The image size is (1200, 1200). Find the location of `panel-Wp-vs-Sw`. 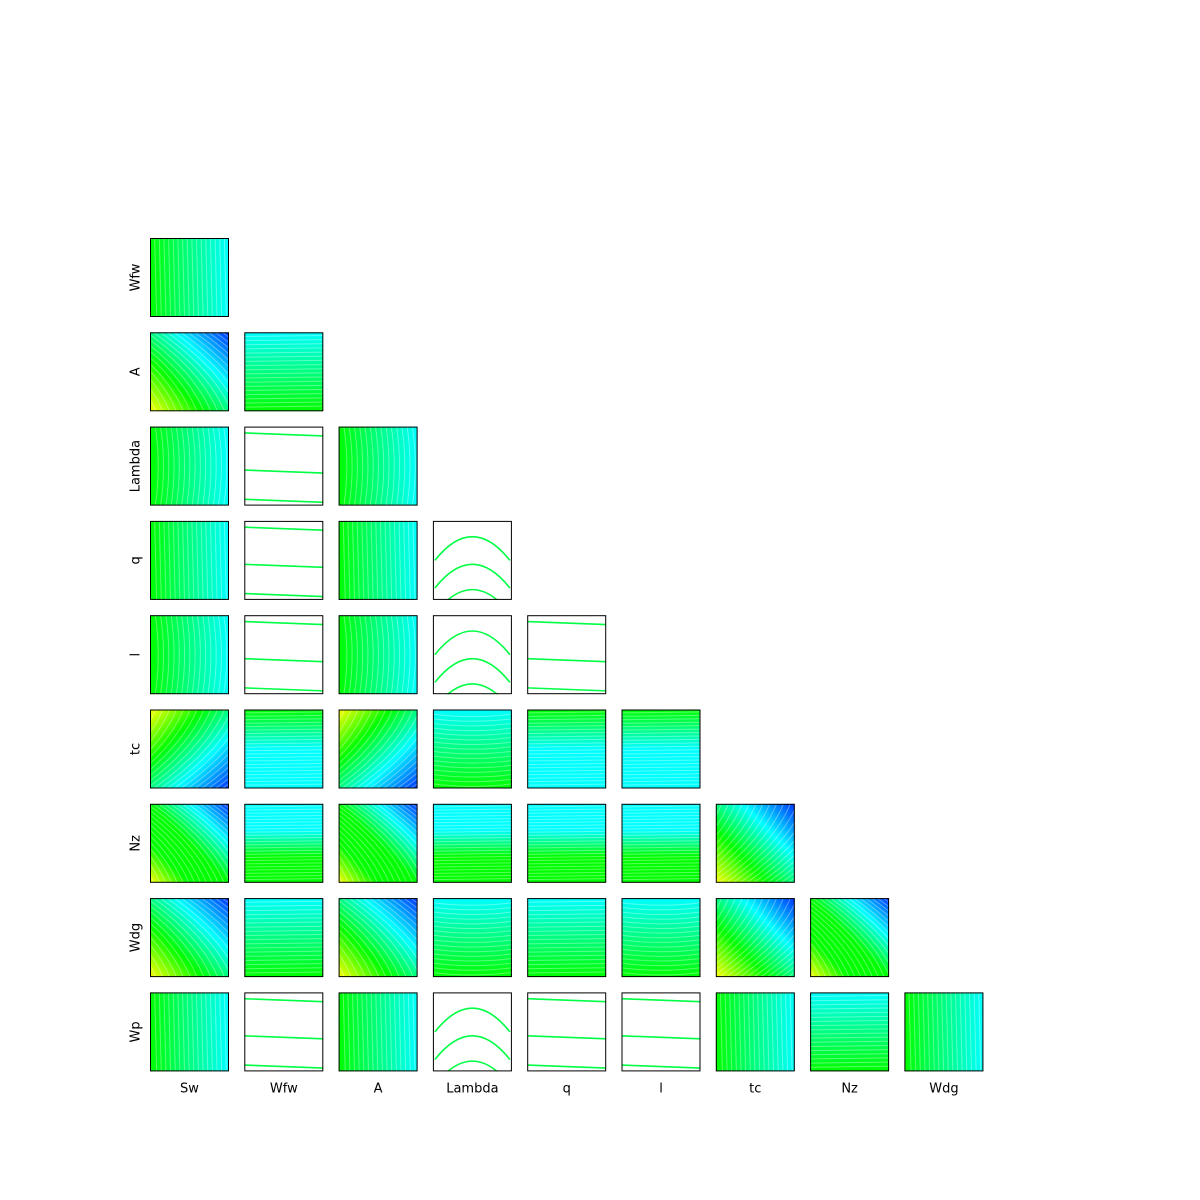

panel-Wp-vs-Sw is located at coordinates (189, 1032).